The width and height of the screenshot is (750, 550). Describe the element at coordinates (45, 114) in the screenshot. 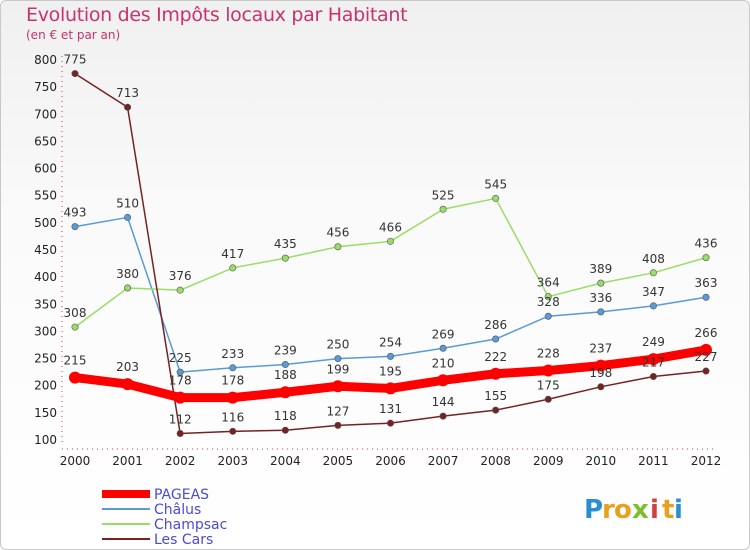

I see `y-tick-label: 700` at that location.